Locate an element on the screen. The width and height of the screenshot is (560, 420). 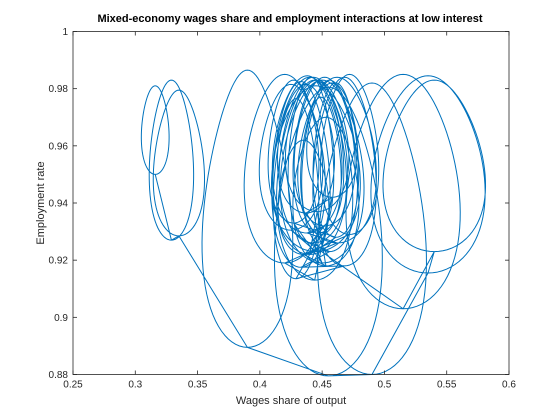
y-tick-label: 0.96 is located at coordinates (59, 146).